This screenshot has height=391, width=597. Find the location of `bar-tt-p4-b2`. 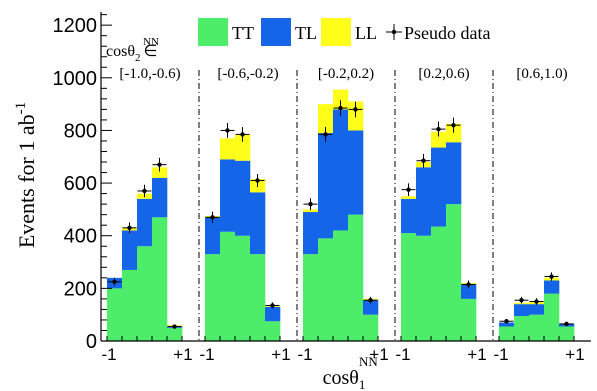

bar-tt-p4-b2 is located at coordinates (424, 288).